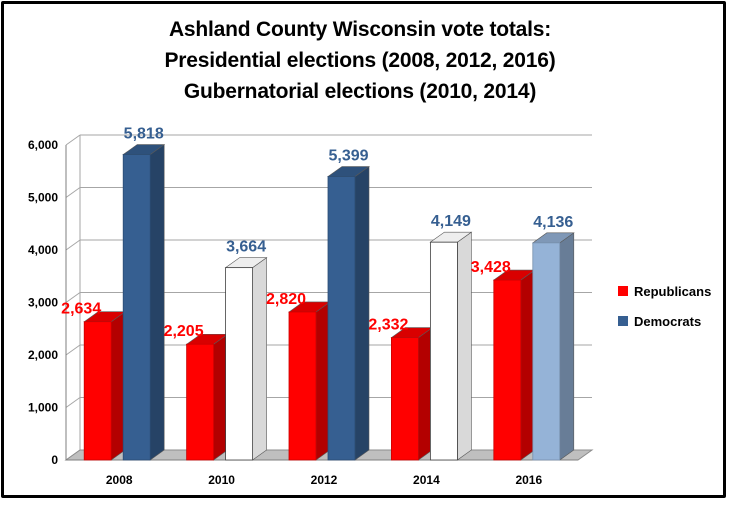  Describe the element at coordinates (348, 156) in the screenshot. I see `data-label-democrats-2012: 5,399` at that location.